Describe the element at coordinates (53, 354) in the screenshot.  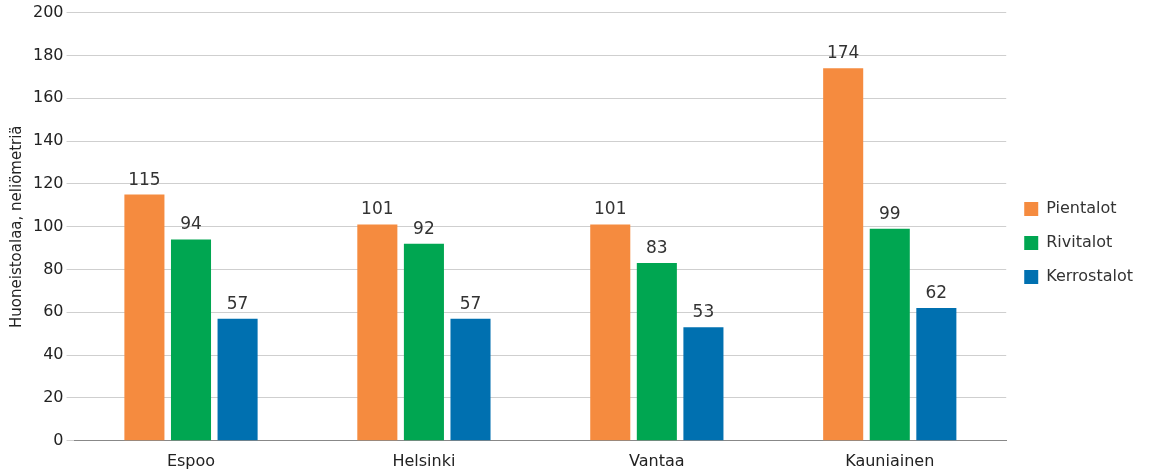
I see `y-tick-label: 40` at that location.